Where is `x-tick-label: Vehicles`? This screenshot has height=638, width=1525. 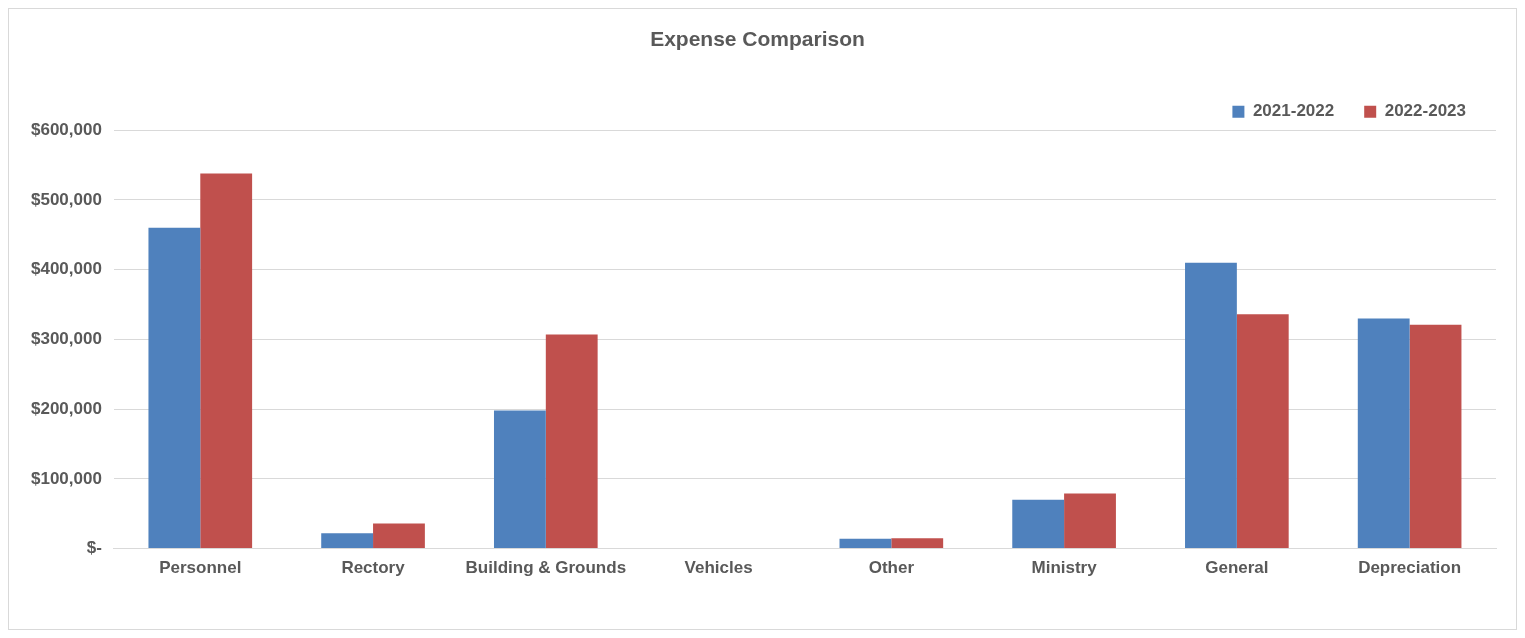
x-tick-label: Vehicles is located at coordinates (718, 568).